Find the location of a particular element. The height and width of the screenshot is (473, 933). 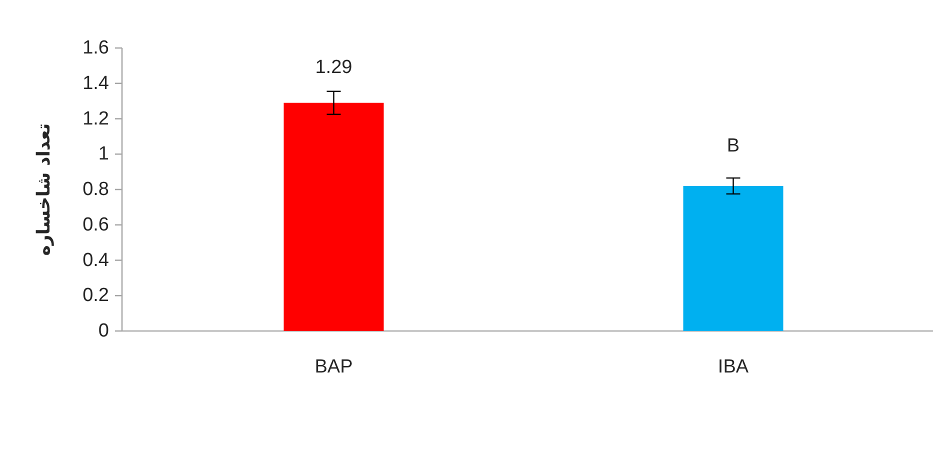

y-tick-label: 0.8 is located at coordinates (95, 189).